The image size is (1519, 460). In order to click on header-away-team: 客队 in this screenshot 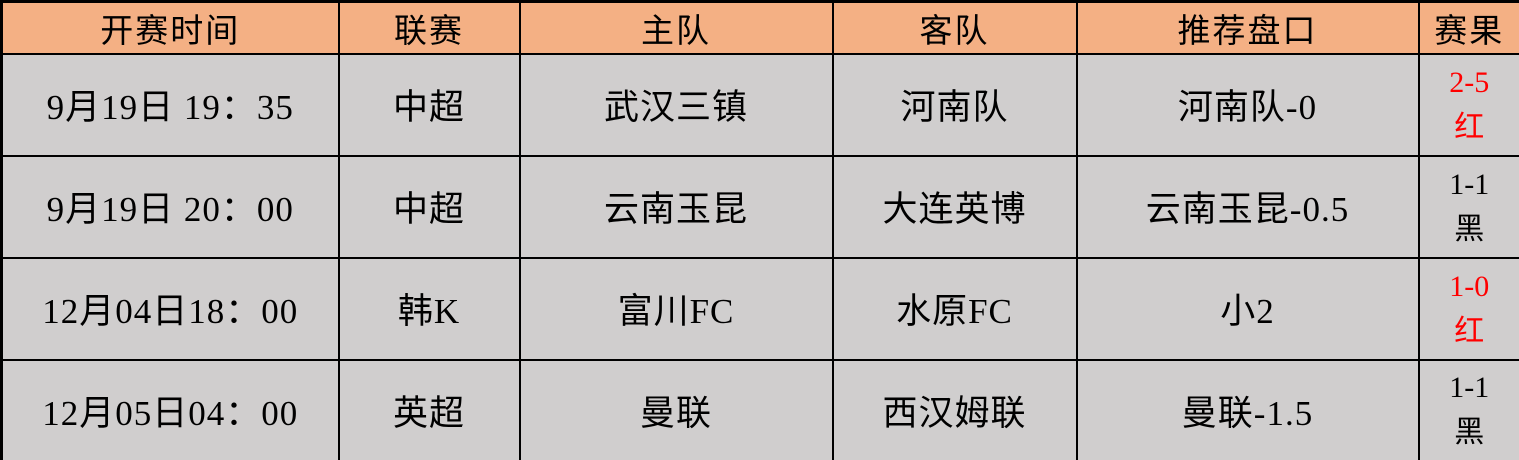, I will do `click(954, 27)`.